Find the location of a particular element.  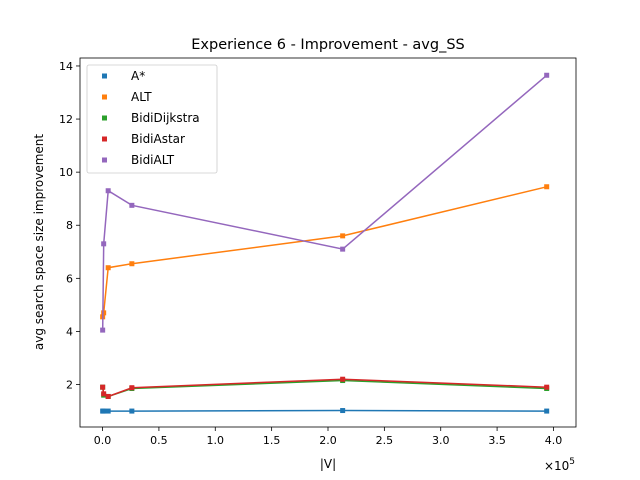

y-tick-label: 10 is located at coordinates (66, 172).